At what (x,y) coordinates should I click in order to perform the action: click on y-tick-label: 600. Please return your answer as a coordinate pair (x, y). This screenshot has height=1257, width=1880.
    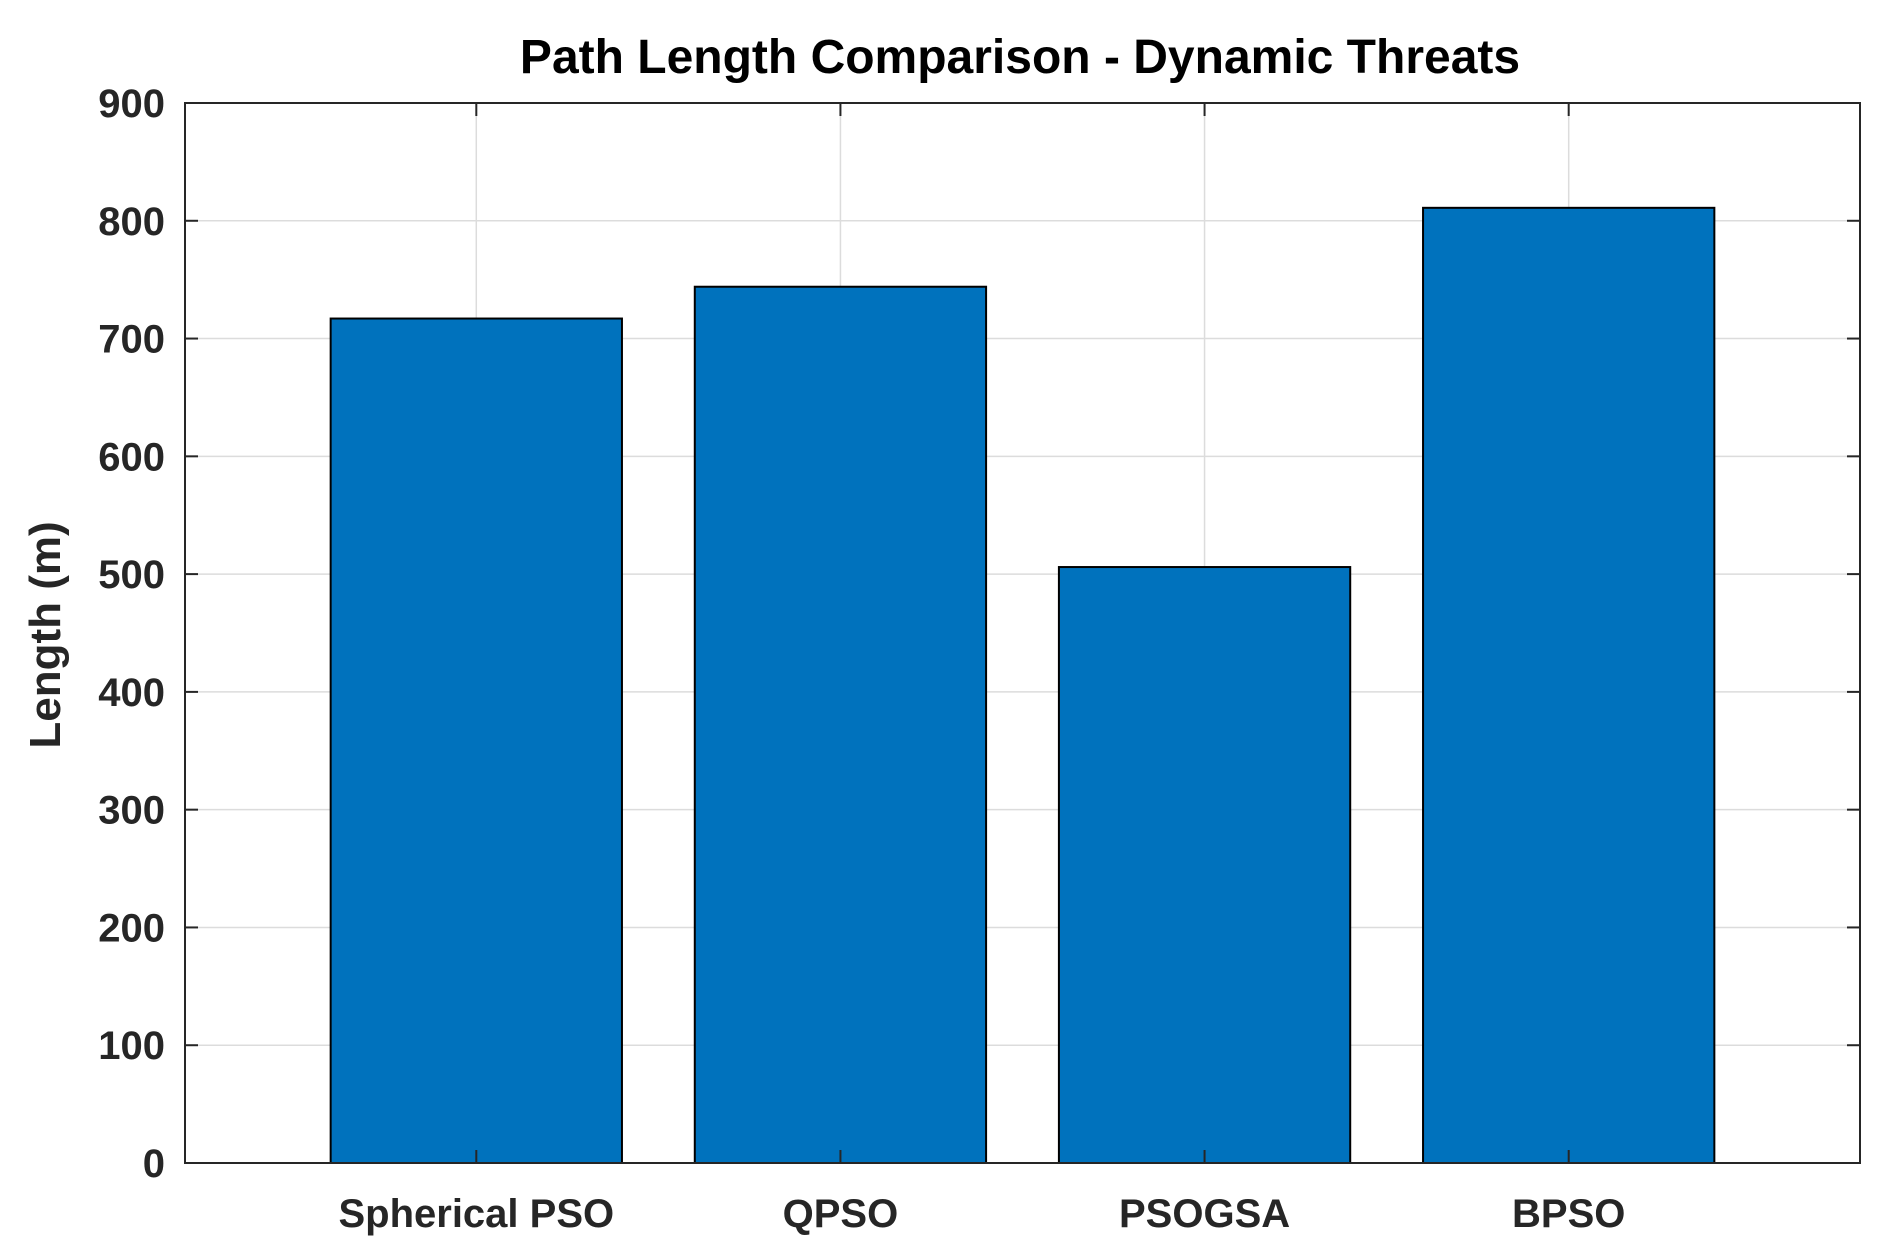
    Looking at the image, I should click on (131, 457).